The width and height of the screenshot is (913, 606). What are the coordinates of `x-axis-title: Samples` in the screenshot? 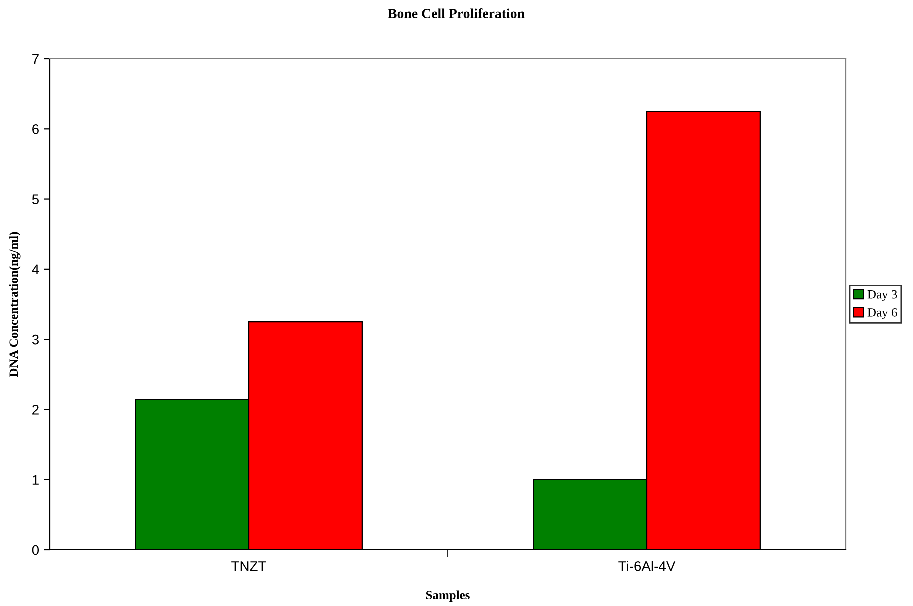 It's located at (448, 596).